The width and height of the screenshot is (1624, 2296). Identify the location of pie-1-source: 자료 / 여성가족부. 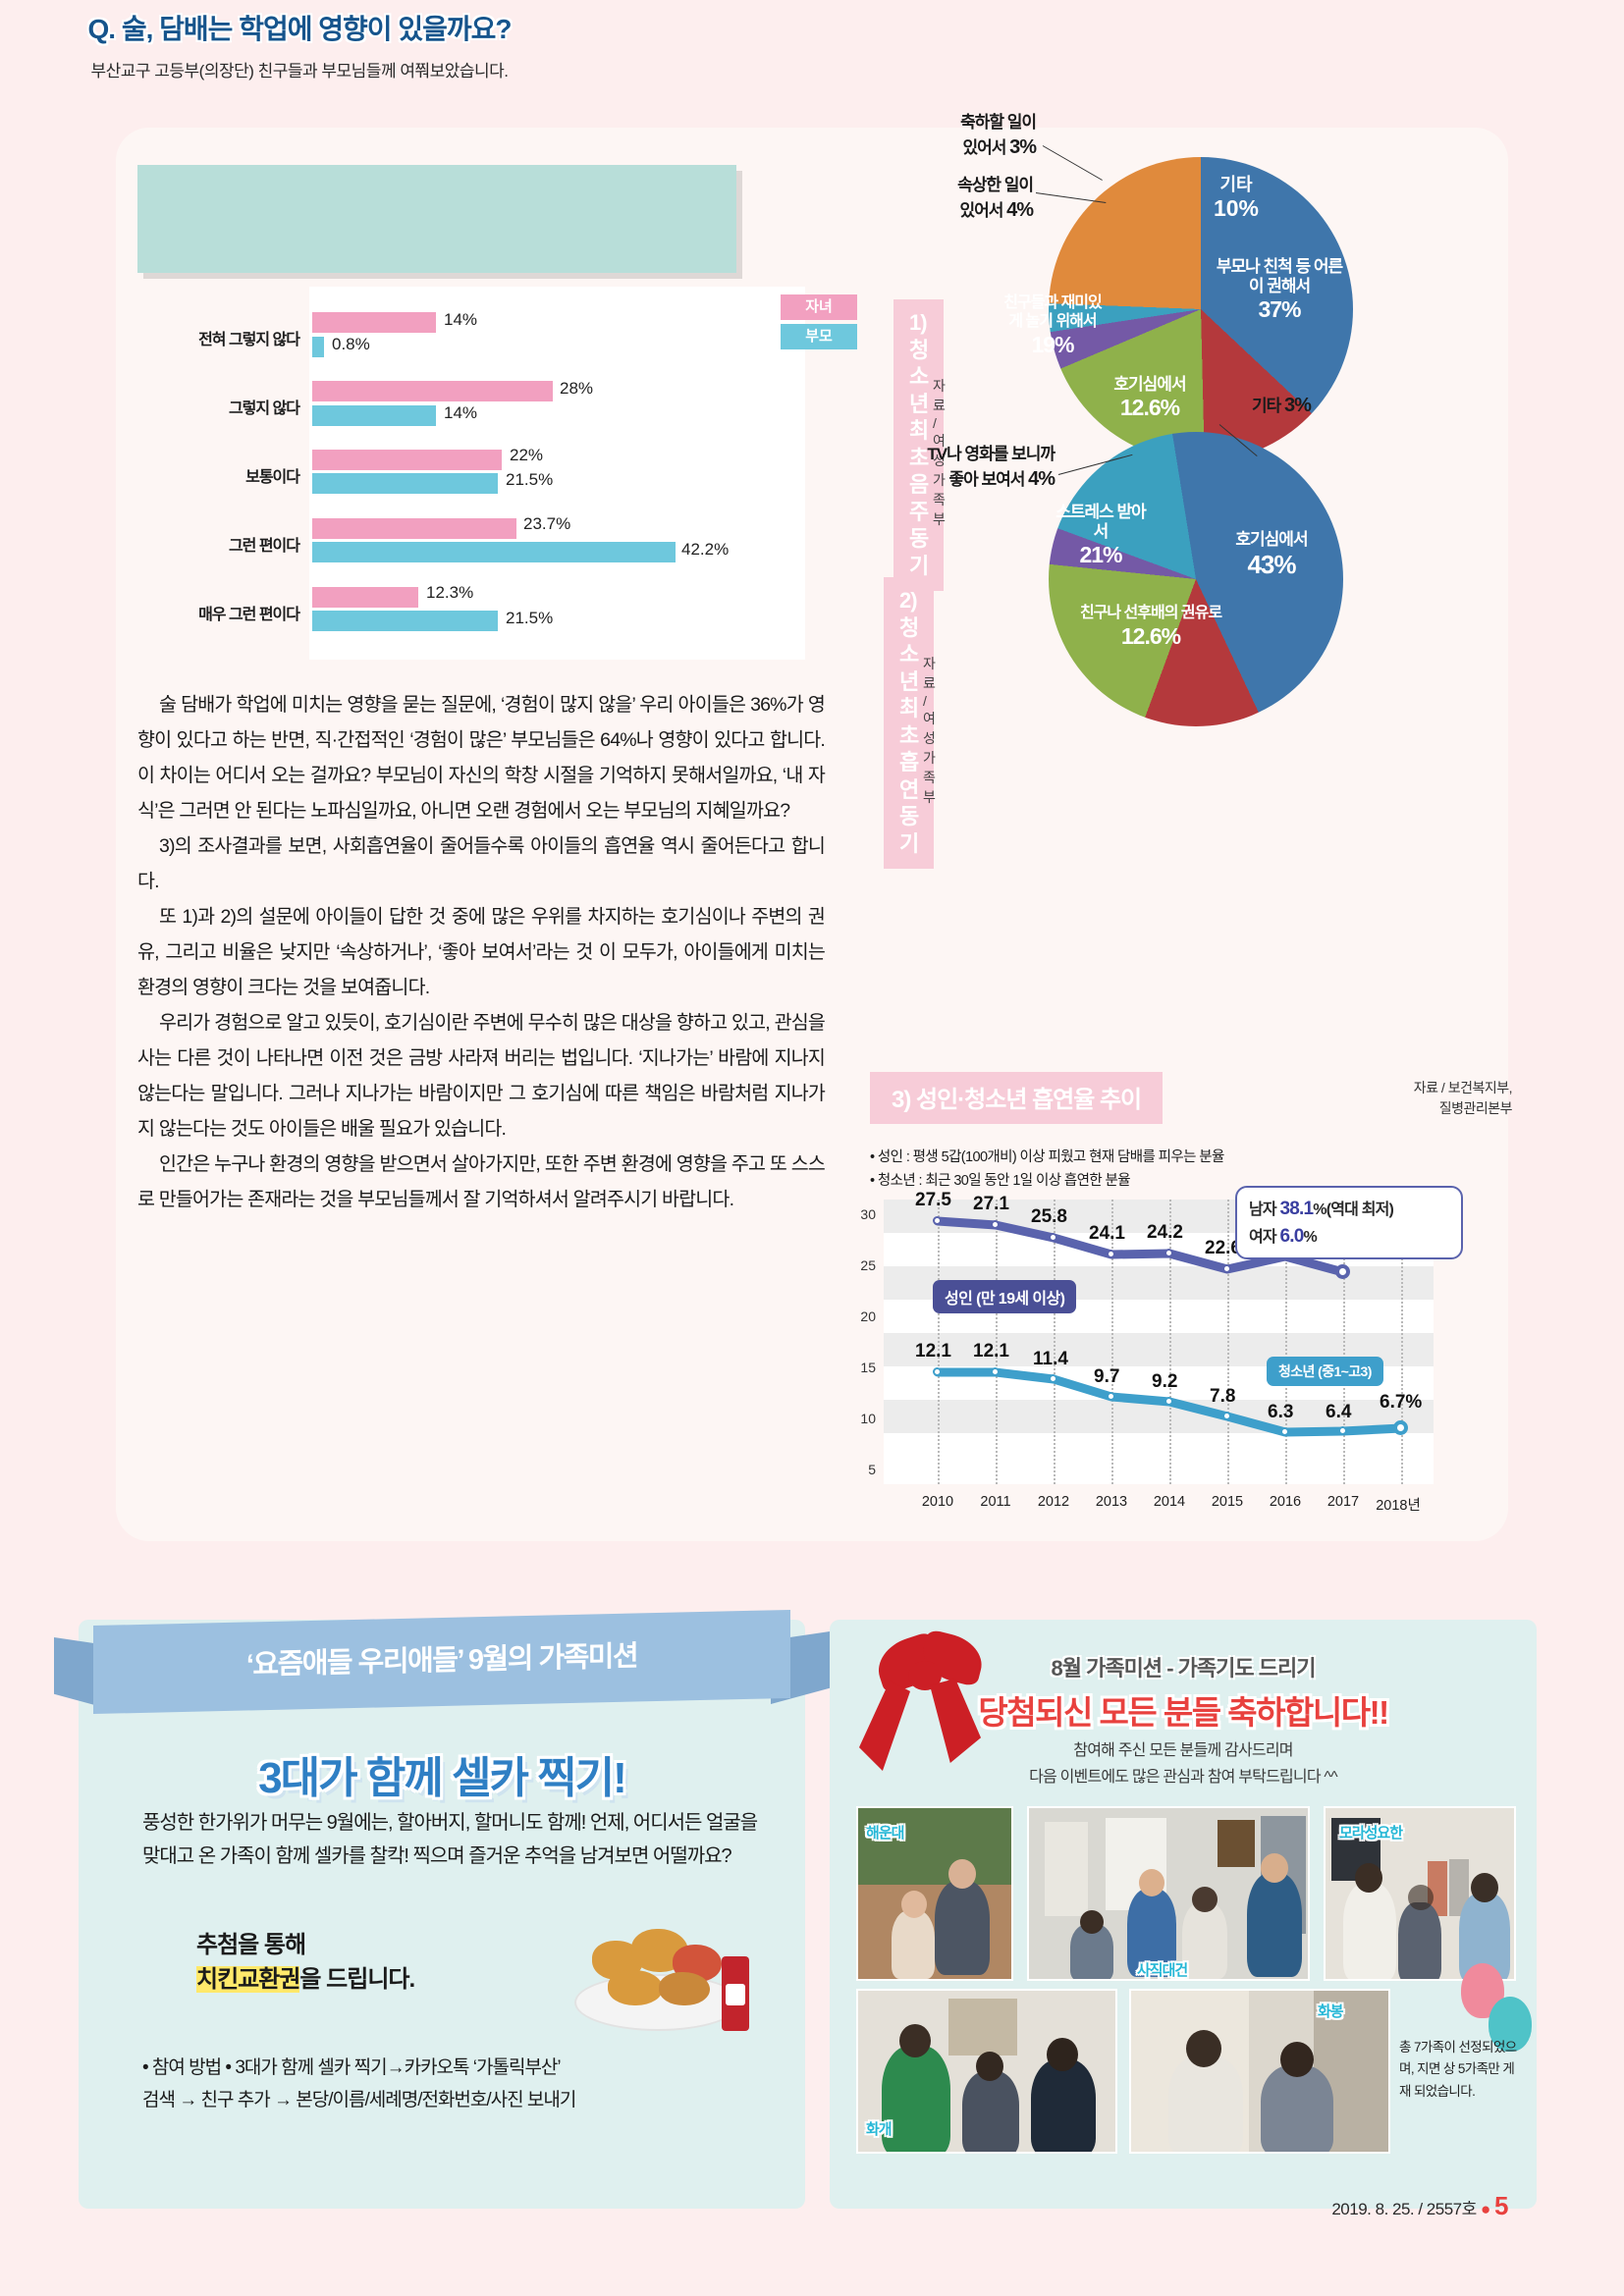
(939, 452).